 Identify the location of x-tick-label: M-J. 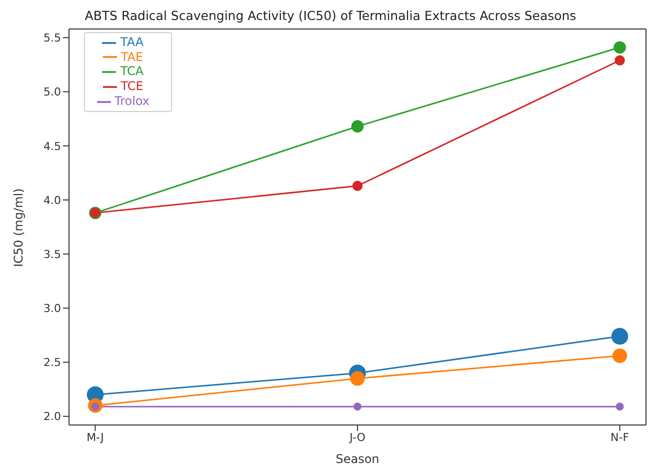
(95, 437).